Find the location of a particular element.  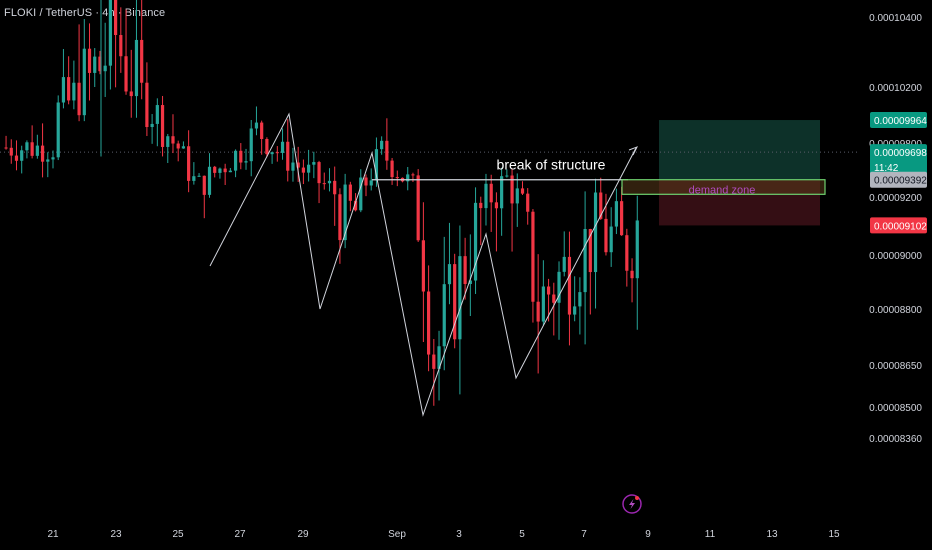

price-badge-text: 0.00009392 is located at coordinates (900, 181).